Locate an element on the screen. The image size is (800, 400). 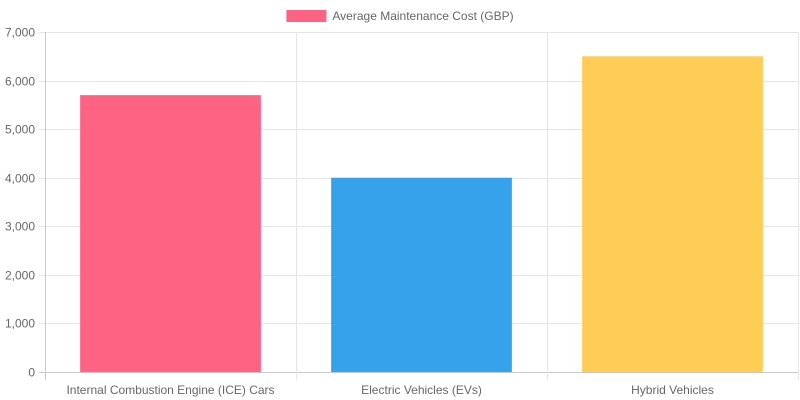
y-tick-label: 1,000 is located at coordinates (20, 324).